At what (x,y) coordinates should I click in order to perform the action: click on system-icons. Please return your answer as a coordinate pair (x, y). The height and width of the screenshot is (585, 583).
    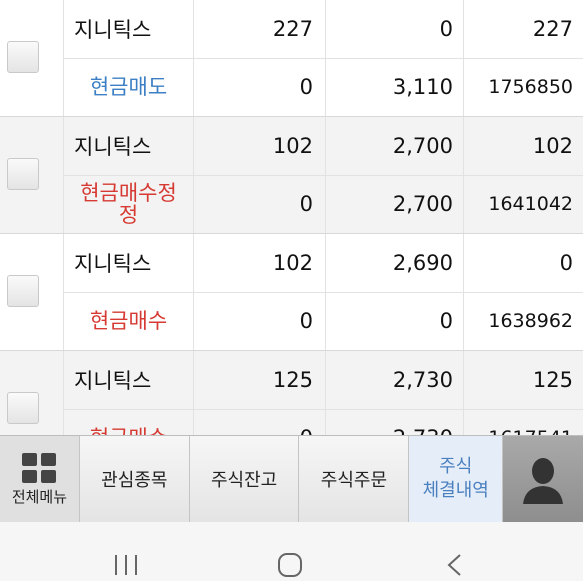
    Looking at the image, I should click on (288, 565).